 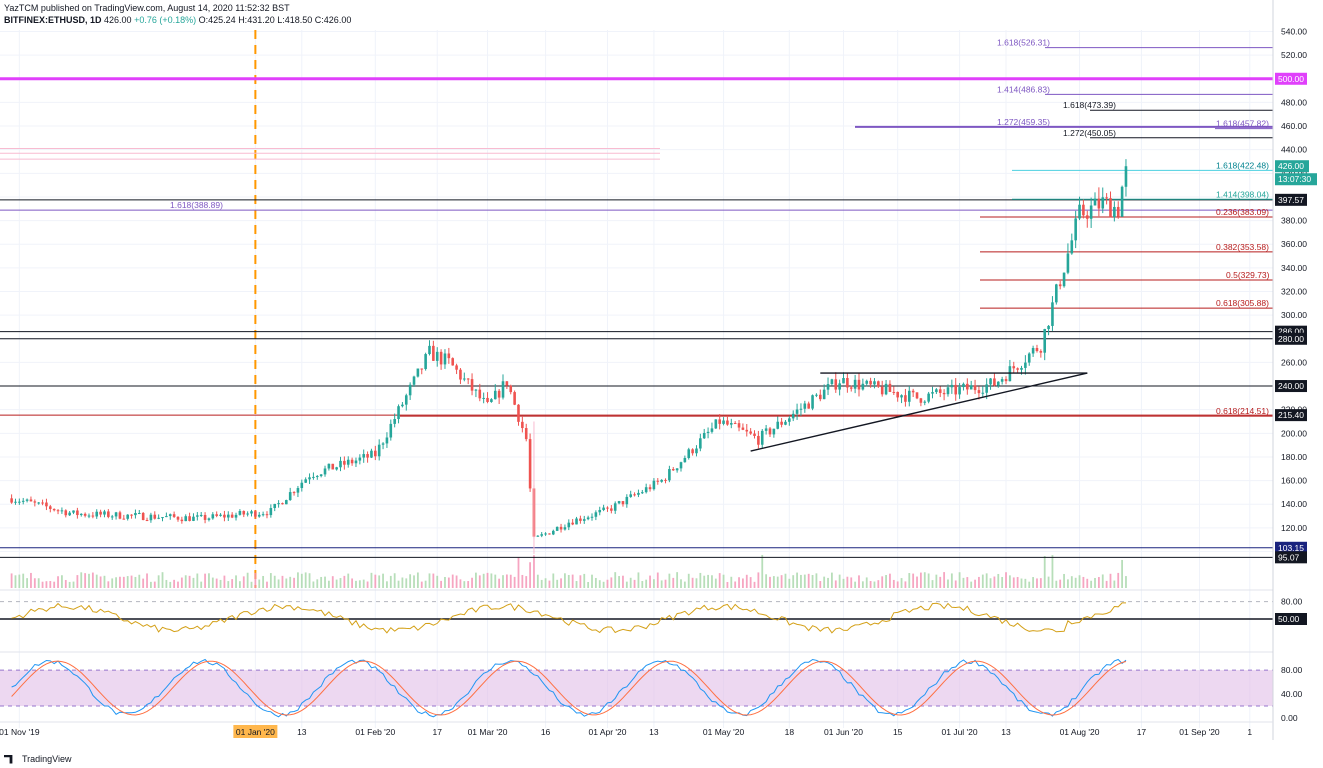 What do you see at coordinates (636, 688) in the screenshot?
I see `stoch-band` at bounding box center [636, 688].